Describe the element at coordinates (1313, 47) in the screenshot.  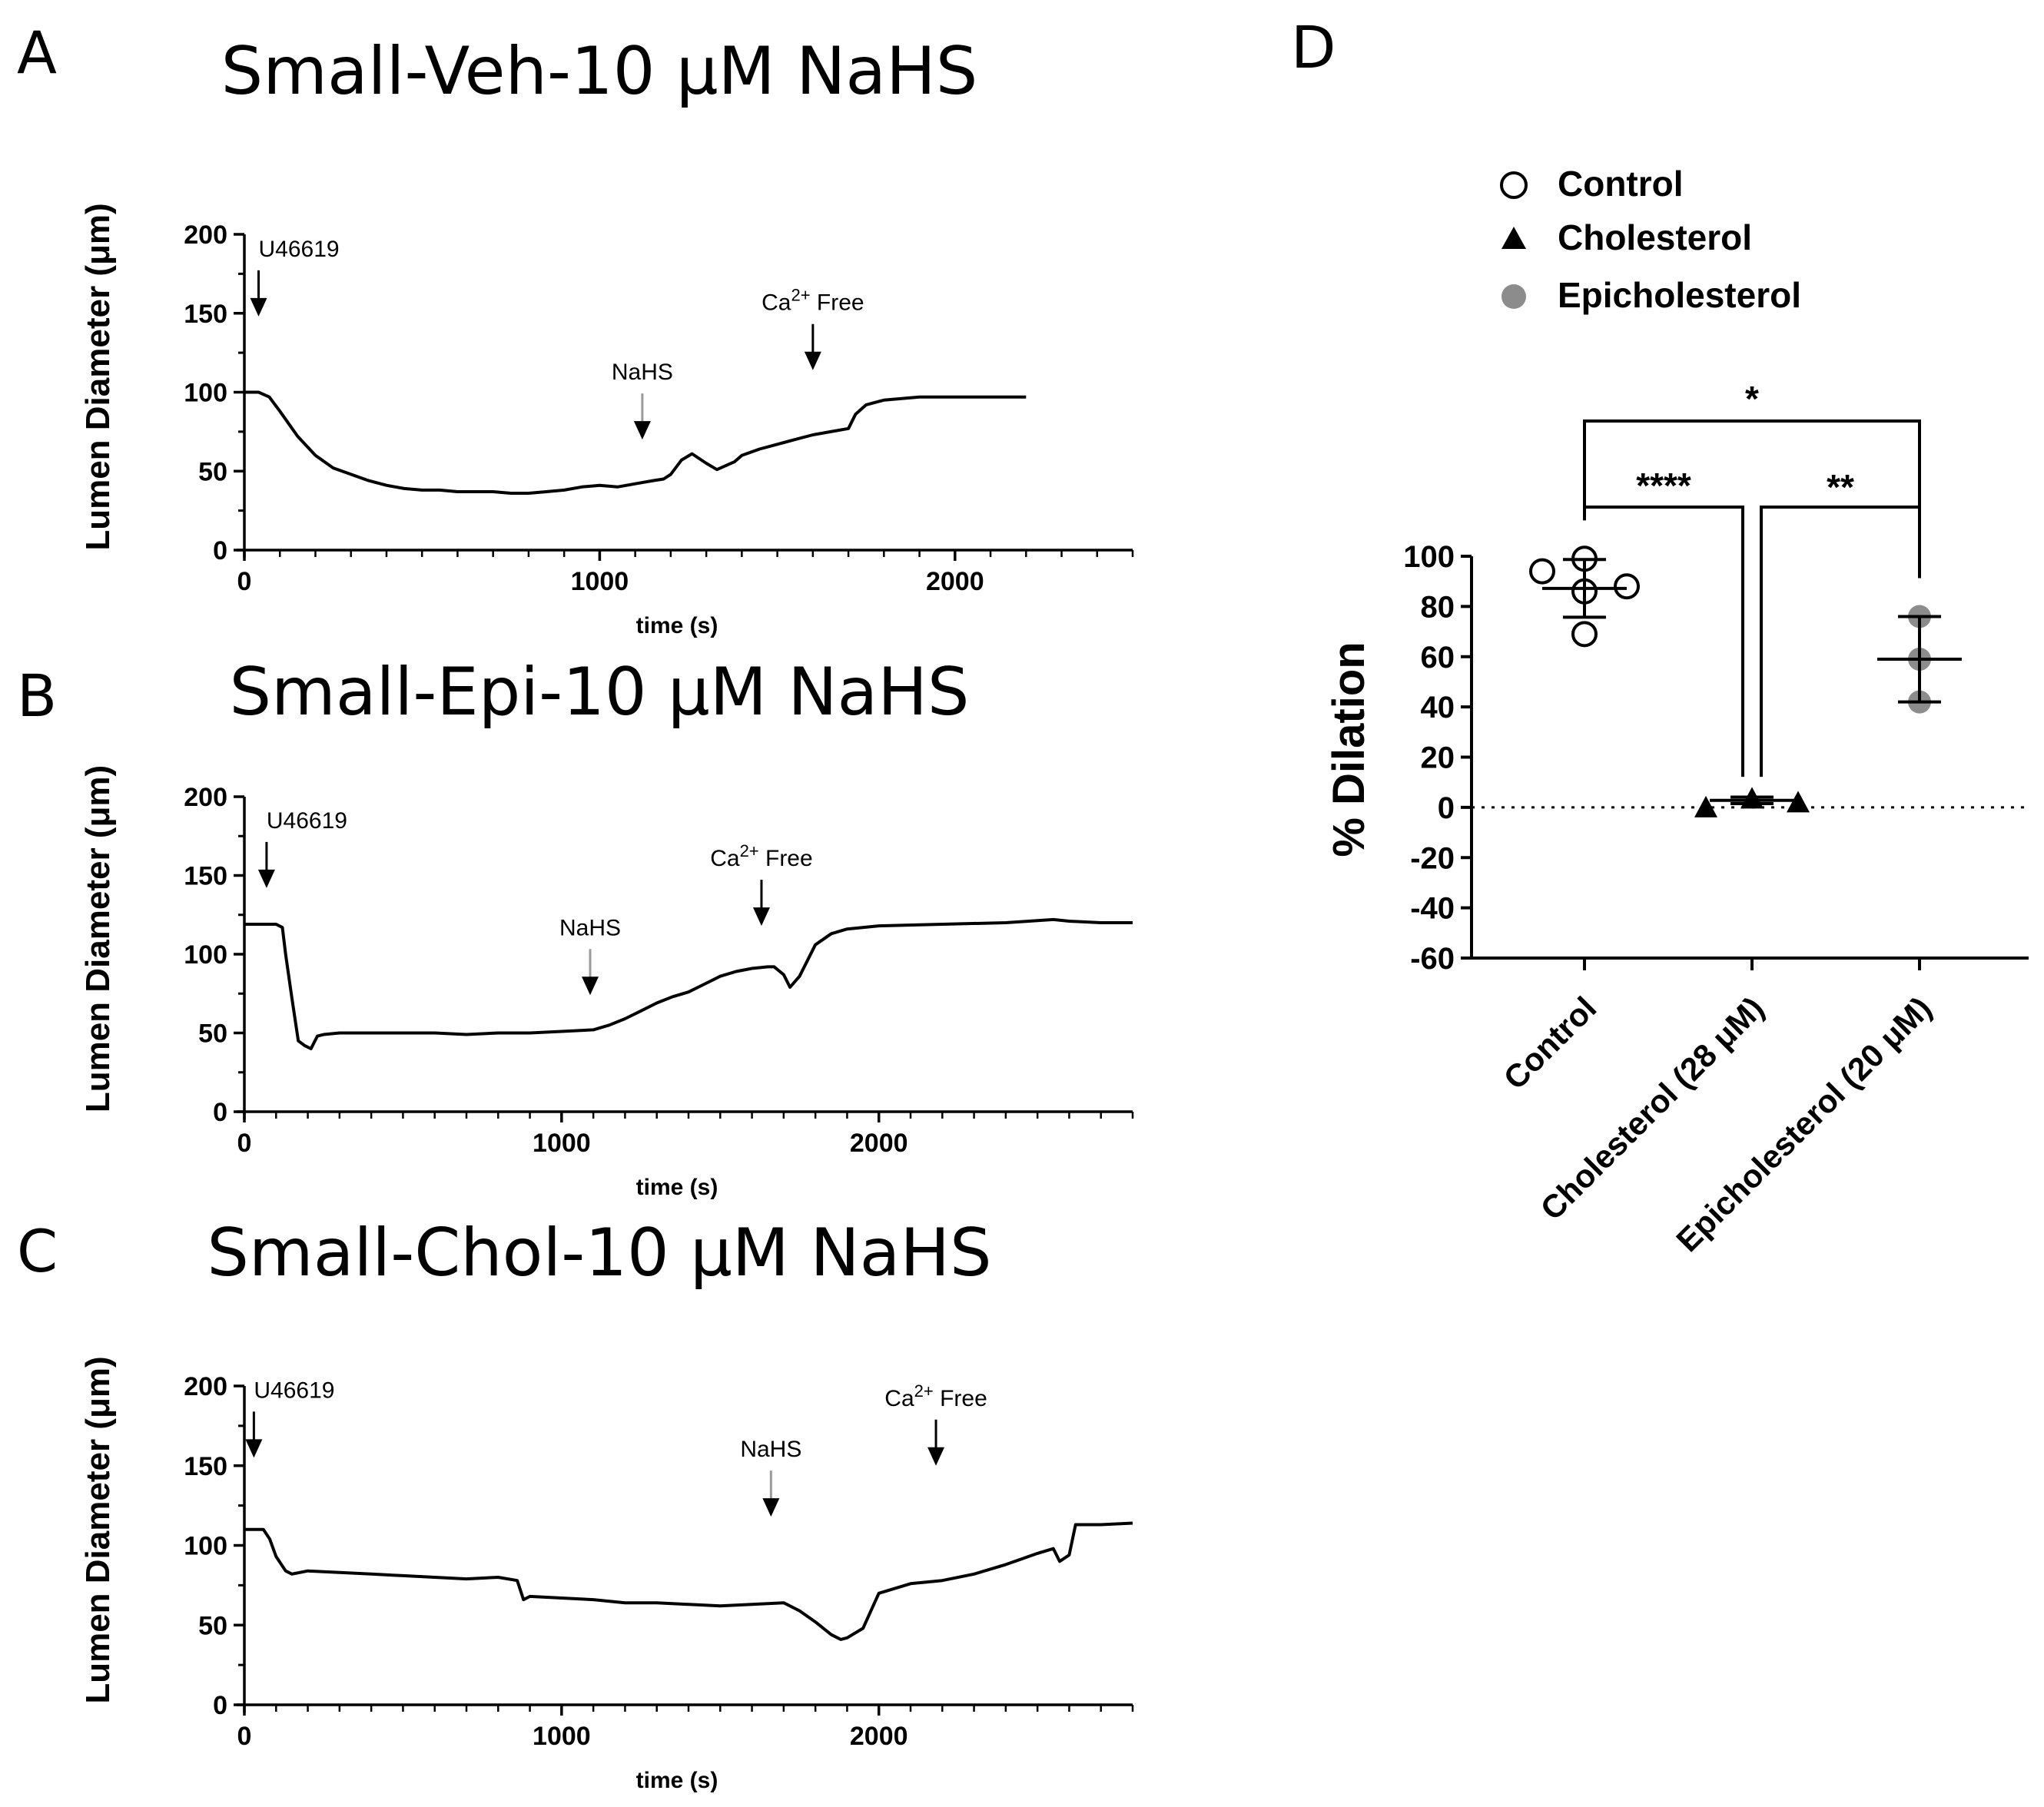
I see `panel-label-d: D` at that location.